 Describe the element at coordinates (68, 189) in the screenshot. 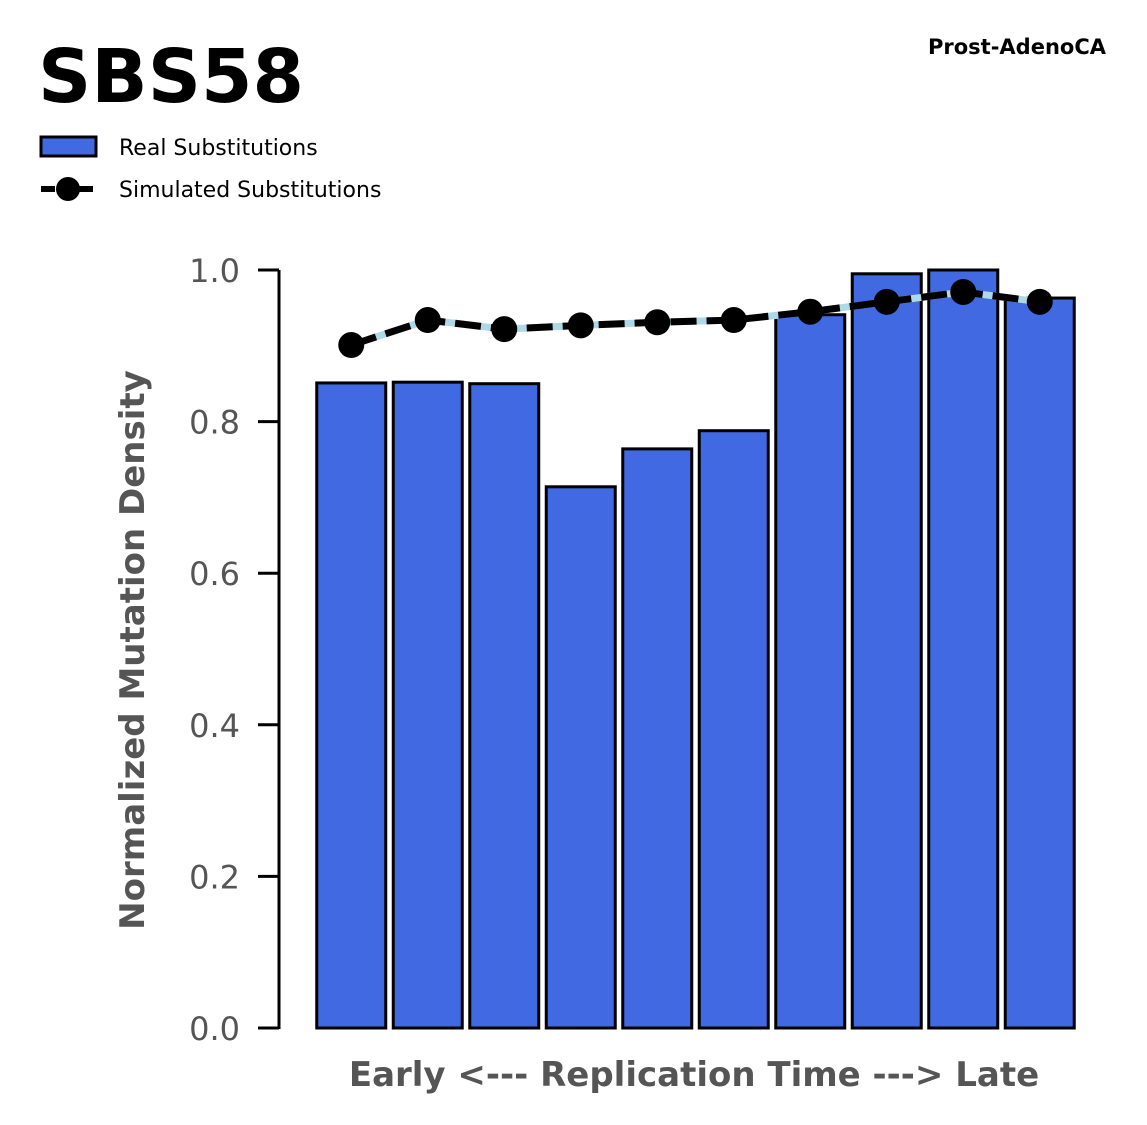

I see `legend-marker` at that location.